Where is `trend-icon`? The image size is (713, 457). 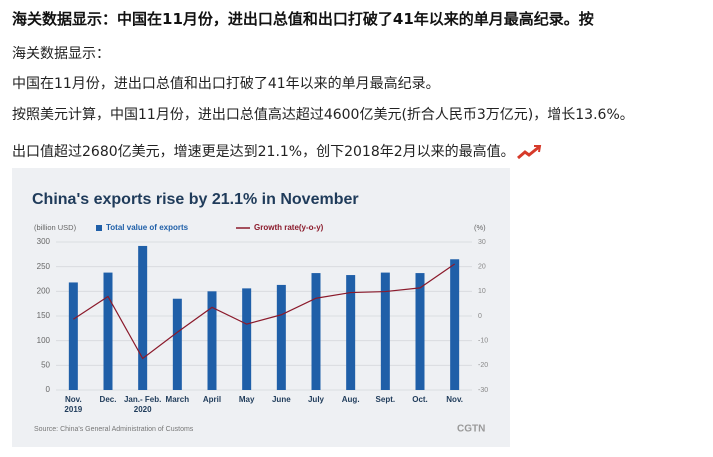
trend-icon is located at coordinates (528, 152).